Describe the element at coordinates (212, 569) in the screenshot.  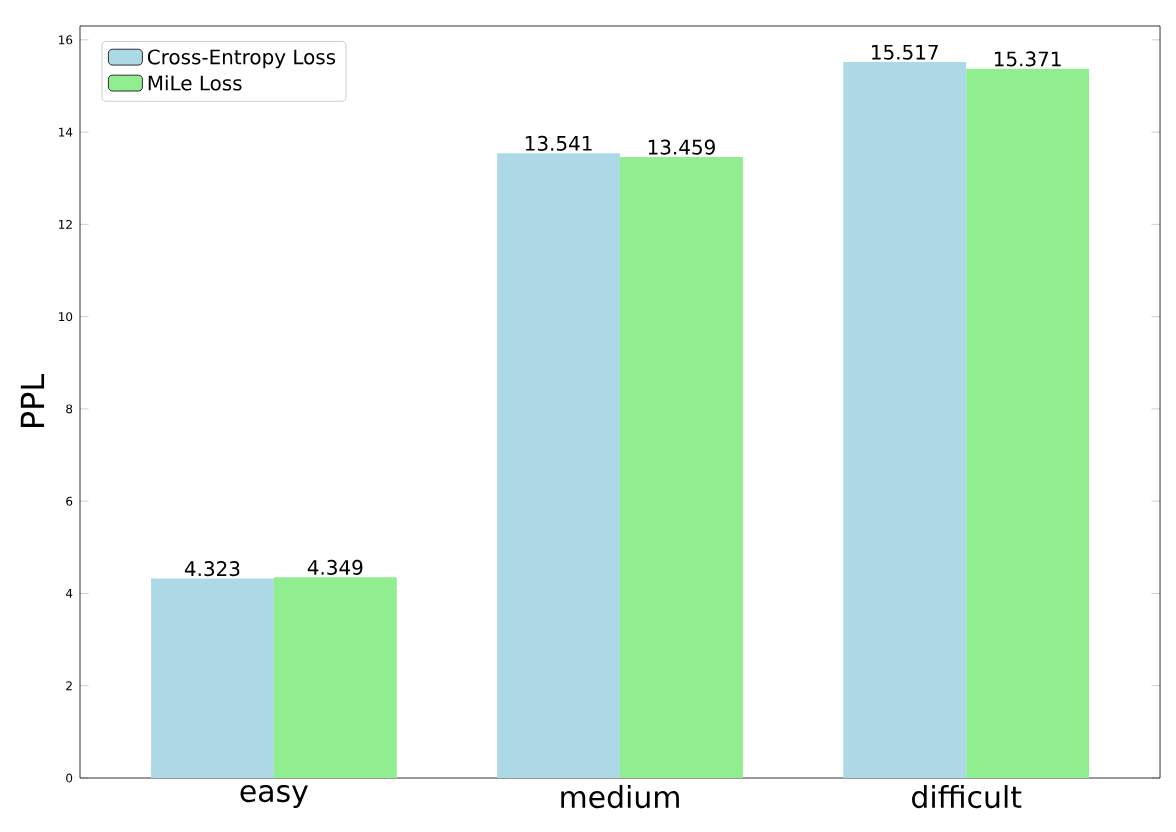
I see `data-label: 4.323` at that location.